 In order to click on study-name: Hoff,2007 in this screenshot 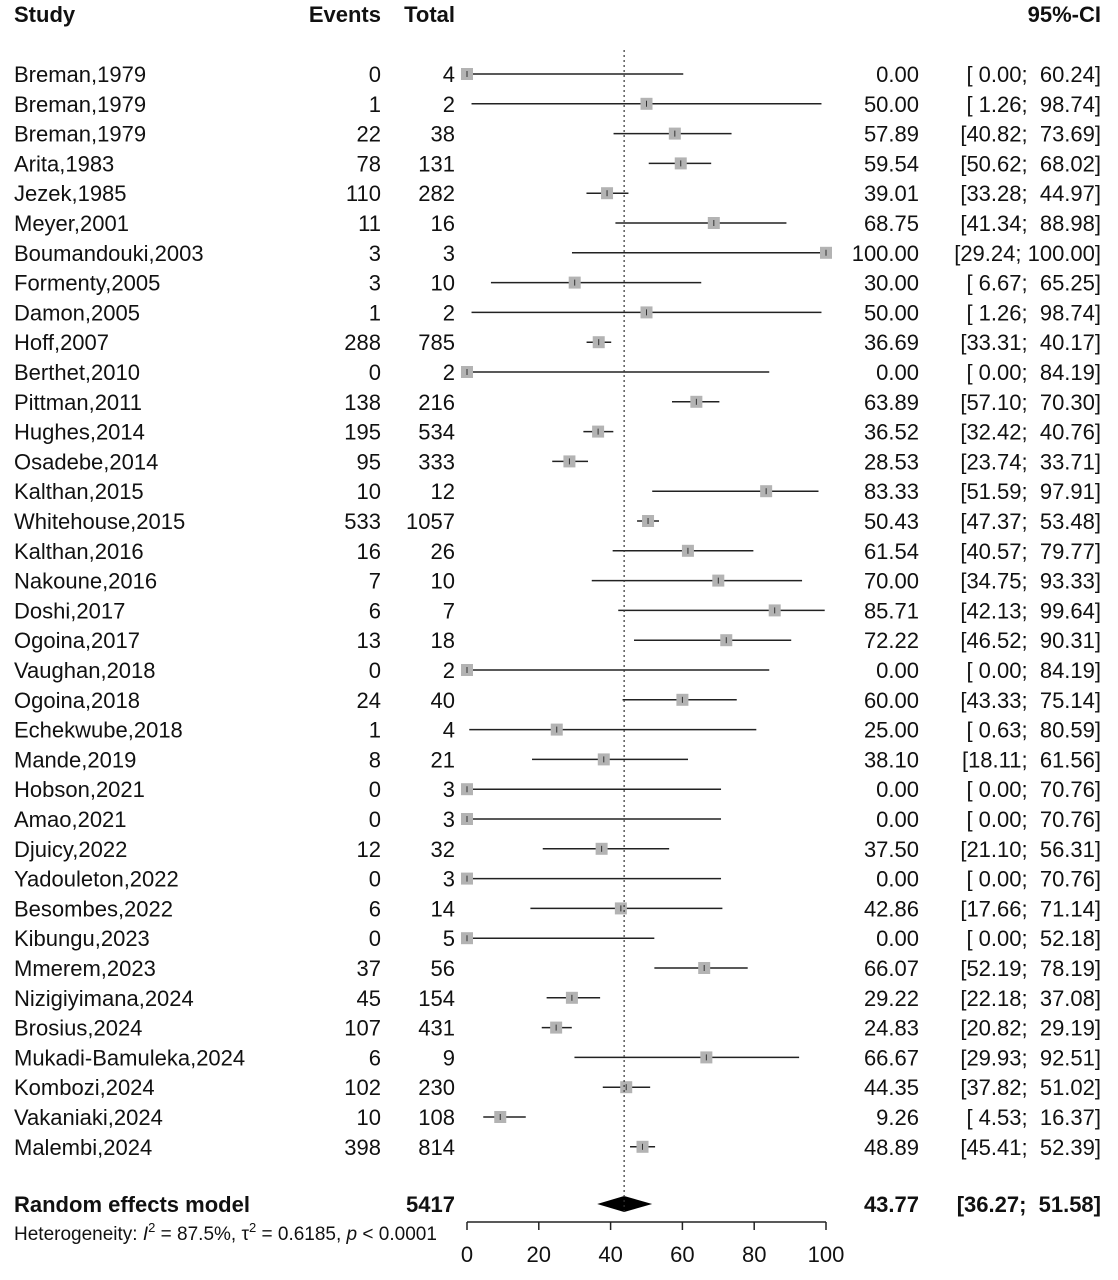, I will do `click(61, 342)`.